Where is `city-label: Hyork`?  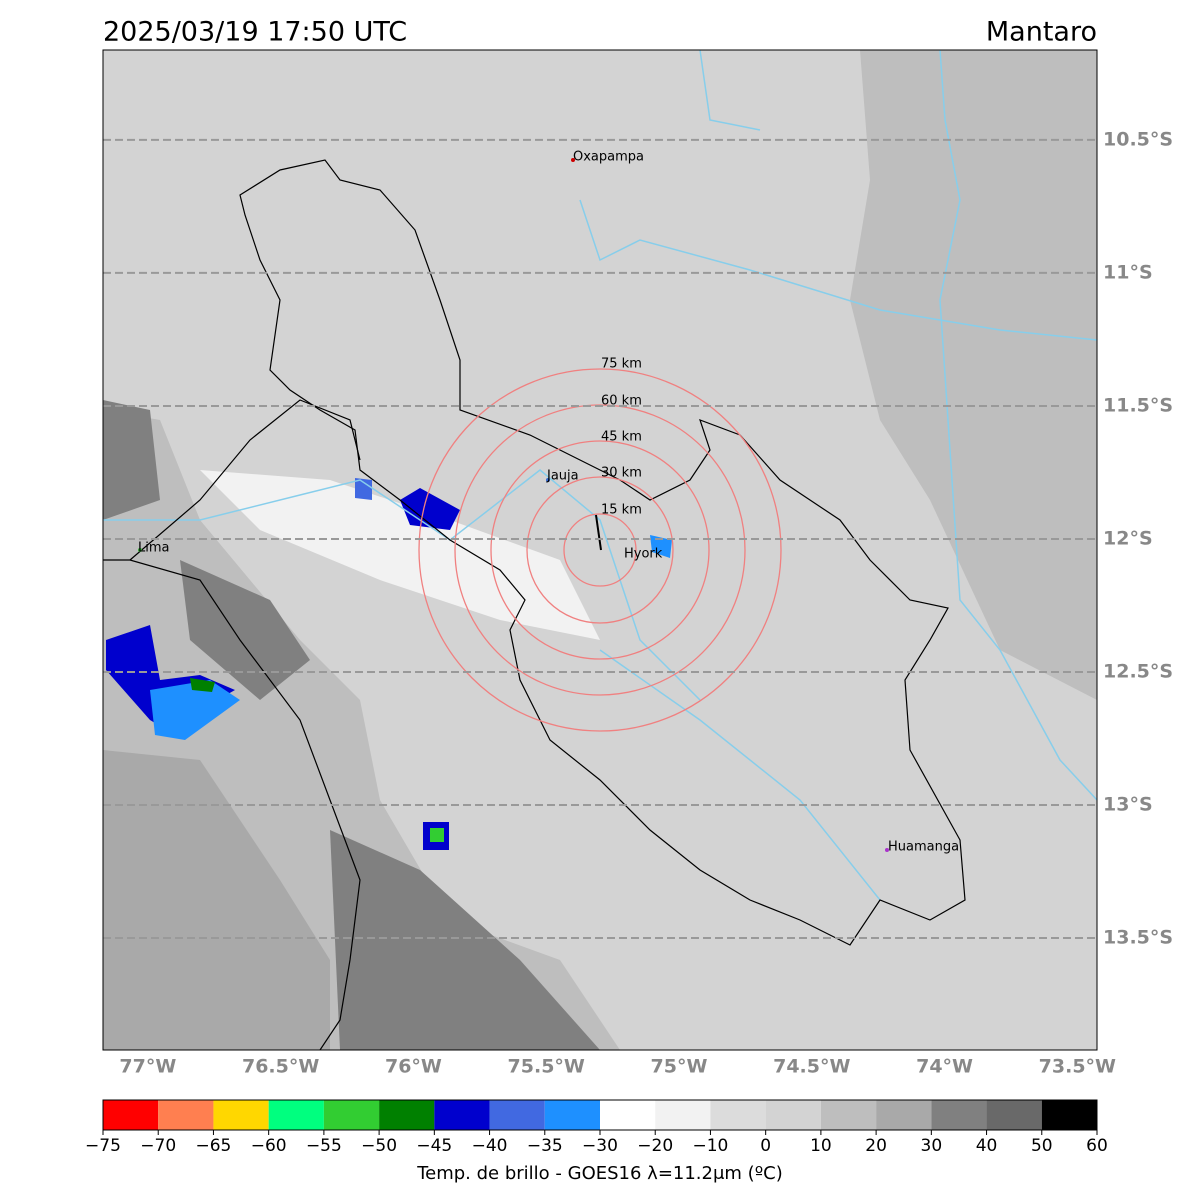
city-label: Hyork is located at coordinates (643, 554).